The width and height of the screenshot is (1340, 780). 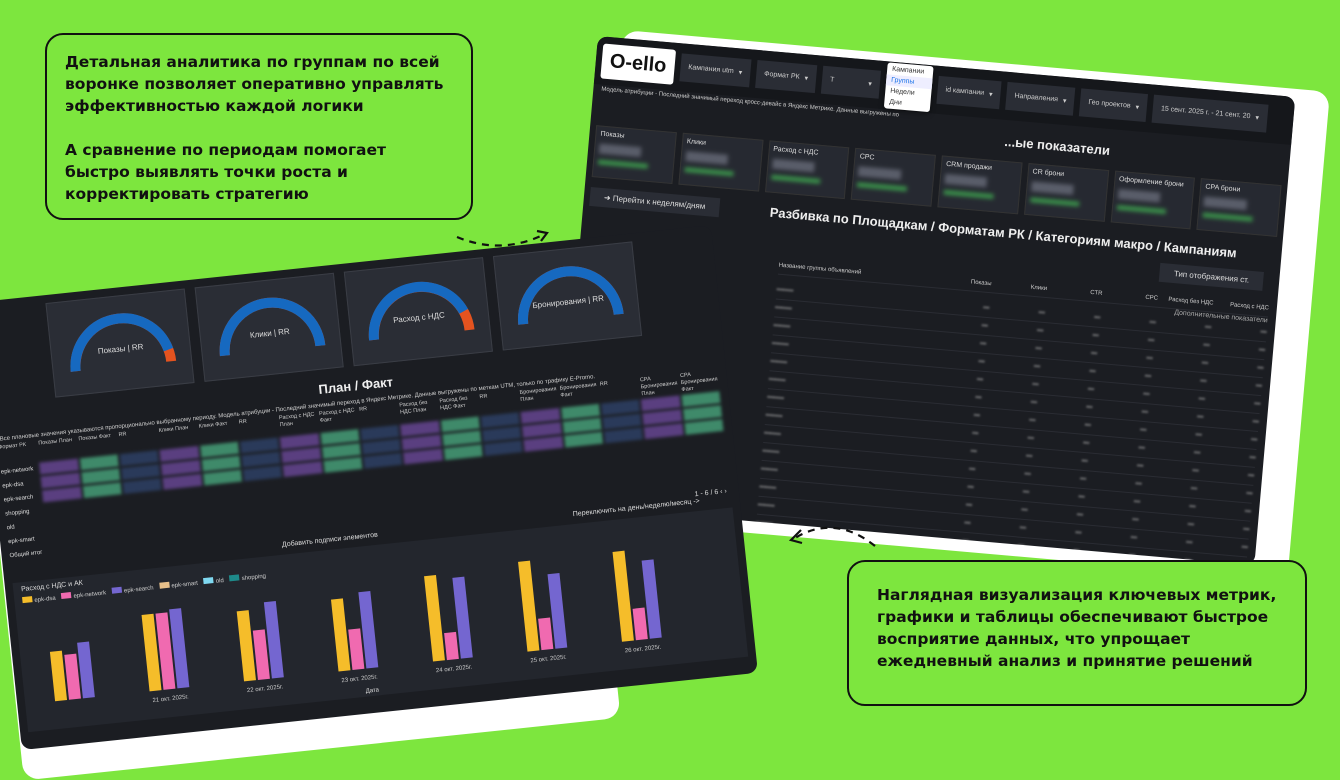 What do you see at coordinates (170, 699) in the screenshot?
I see `x-tick-label: 21 окт. 2025г.` at bounding box center [170, 699].